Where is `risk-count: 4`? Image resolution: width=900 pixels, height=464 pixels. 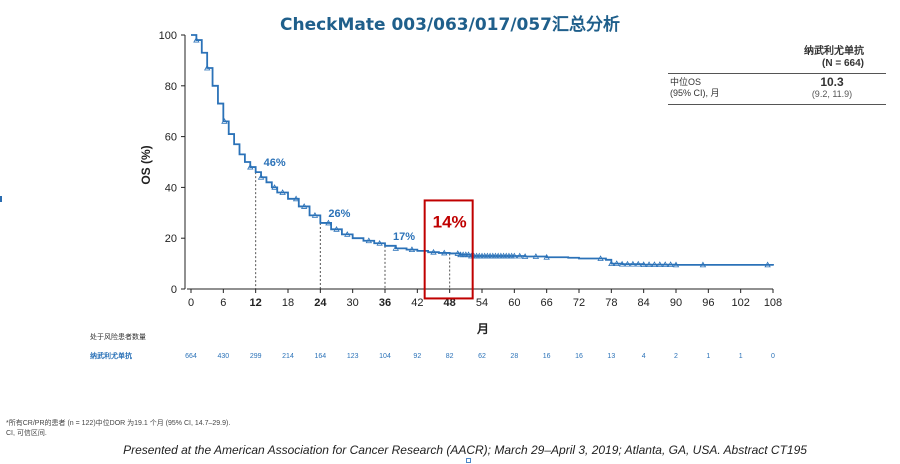
risk-count: 4 is located at coordinates (644, 356).